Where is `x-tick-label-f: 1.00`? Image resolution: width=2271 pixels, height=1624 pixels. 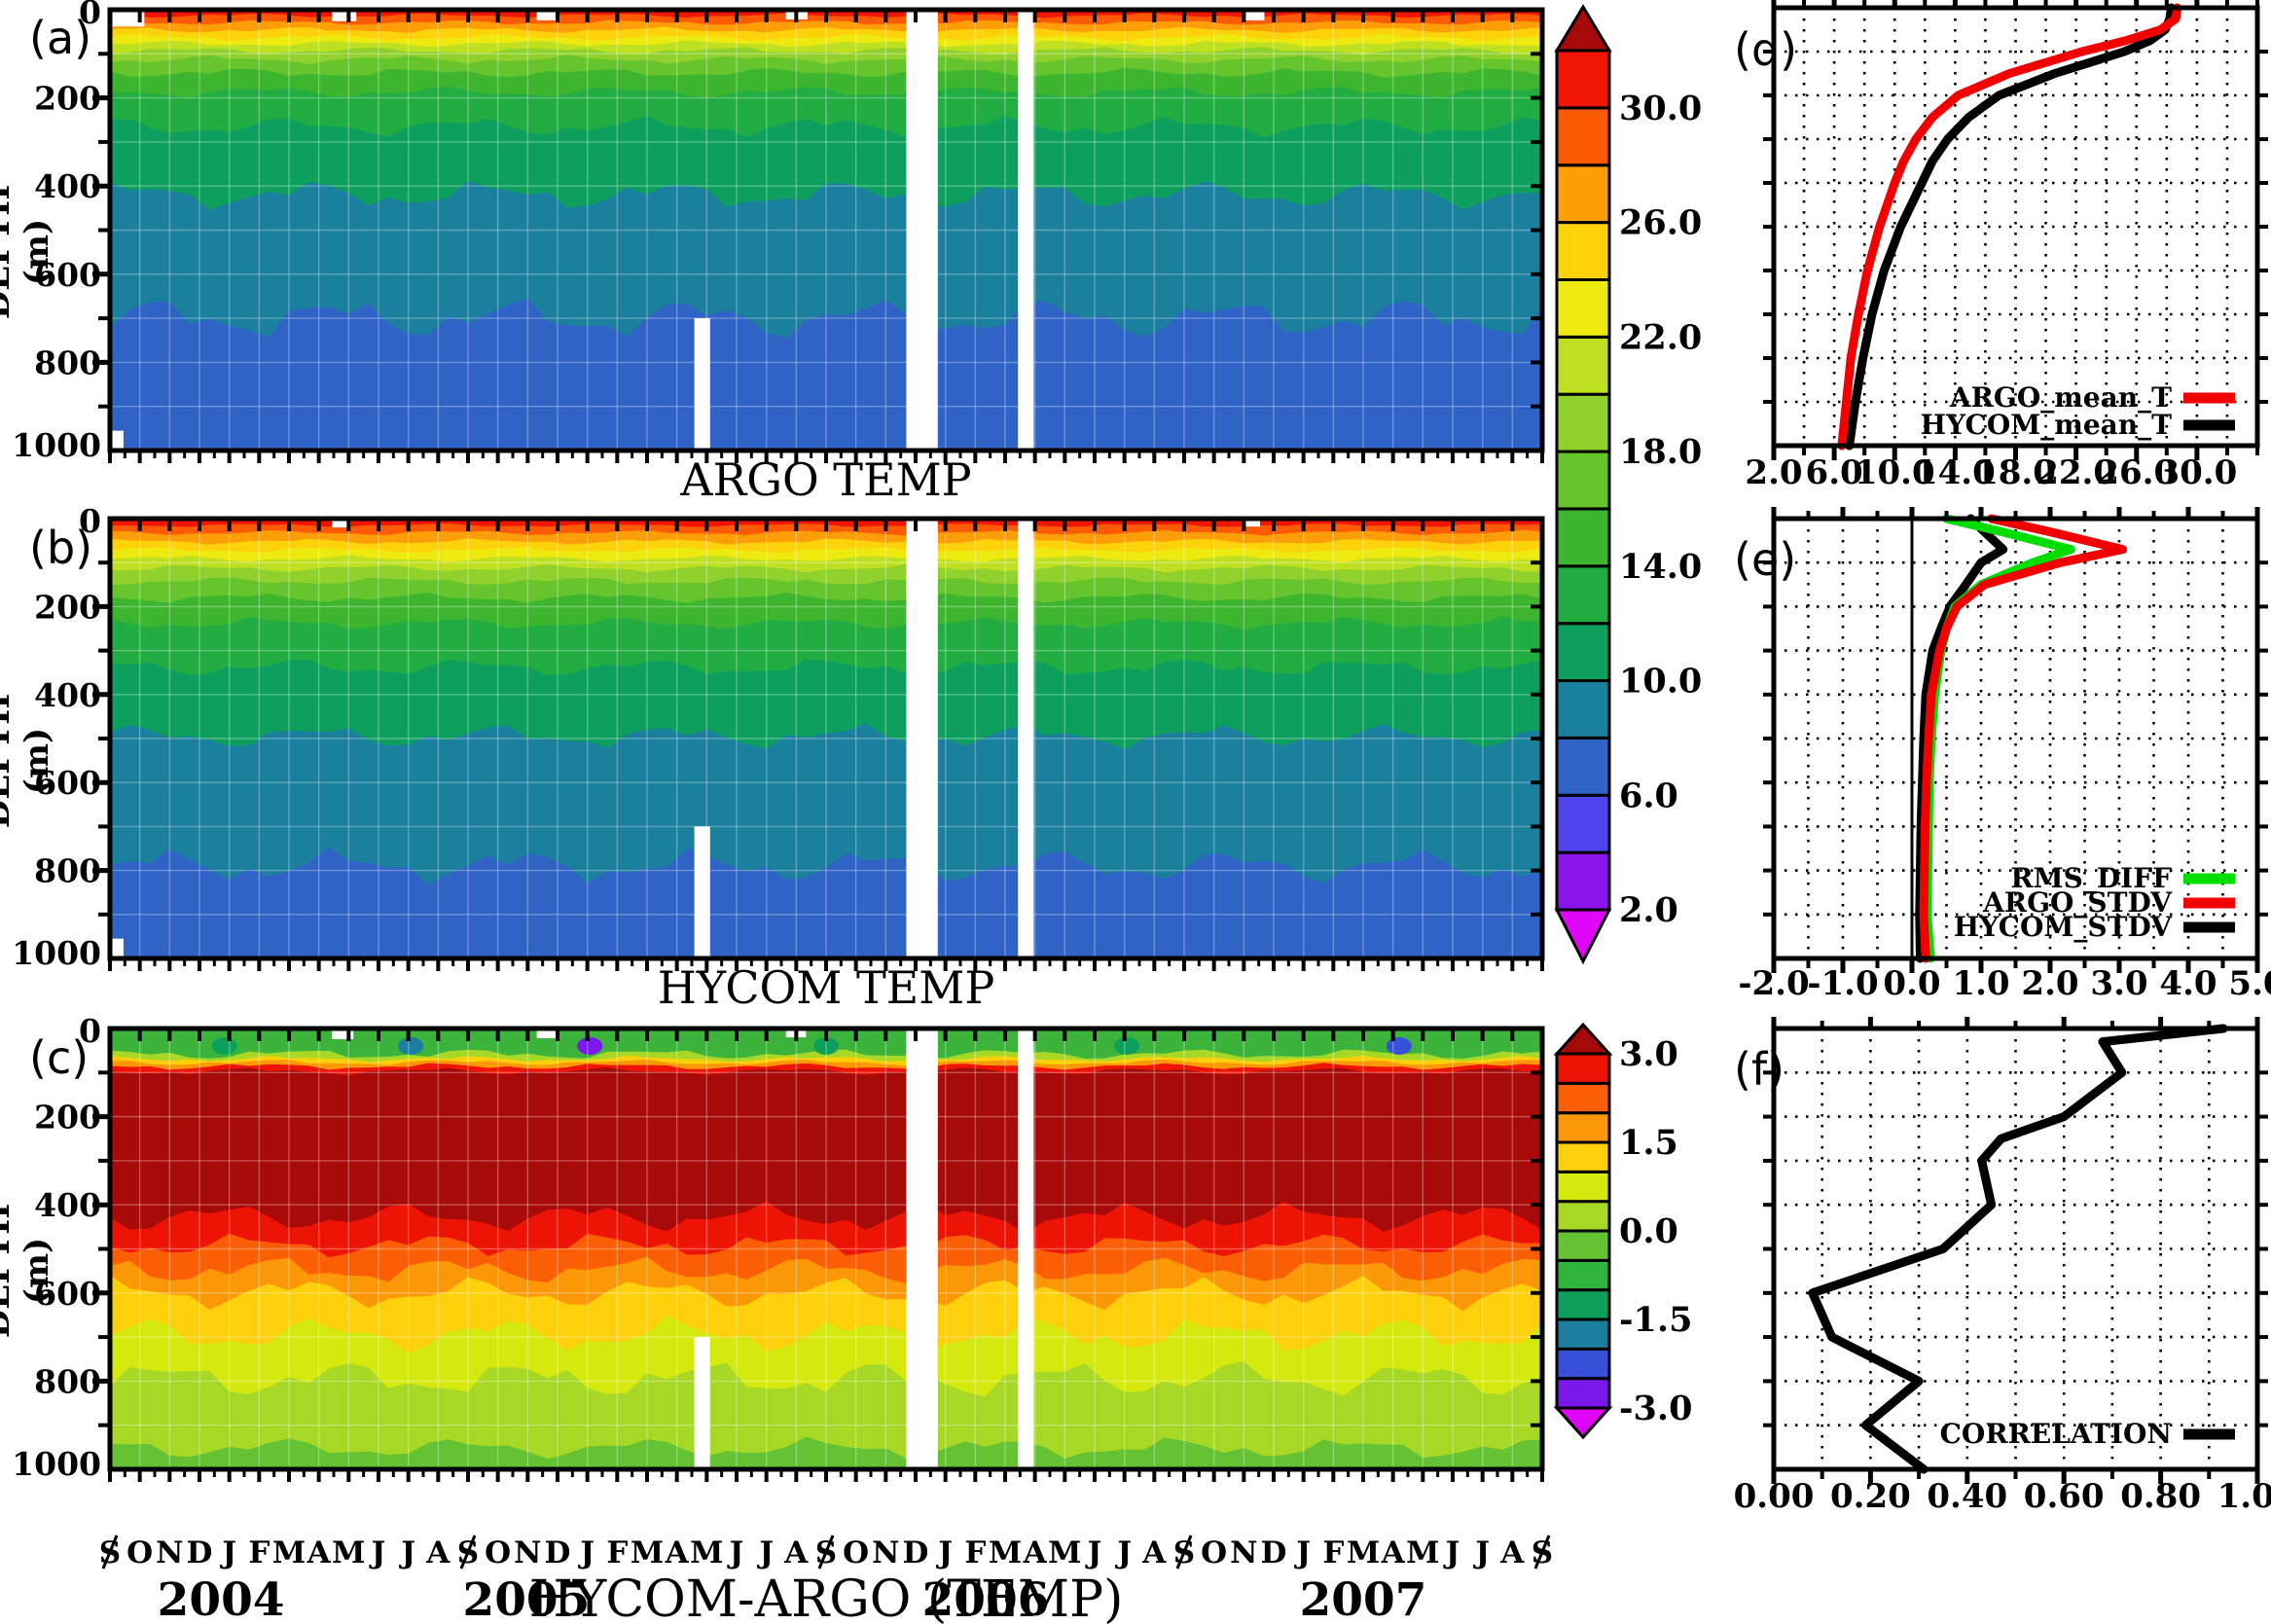 x-tick-label-f: 1.00 is located at coordinates (2244, 1496).